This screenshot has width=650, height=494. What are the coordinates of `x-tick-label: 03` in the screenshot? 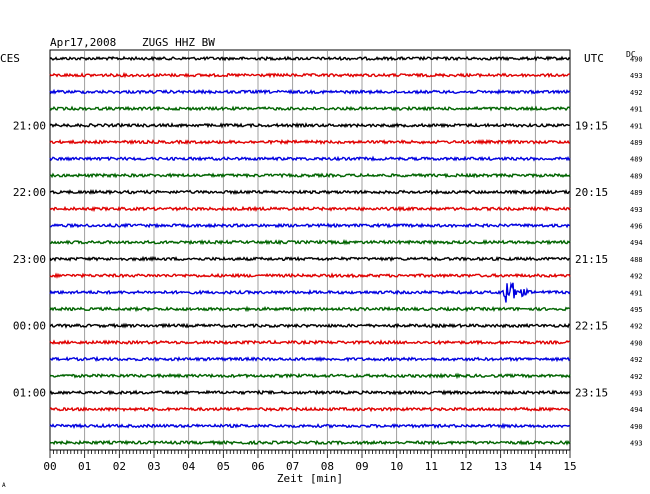 It's located at (153, 466).